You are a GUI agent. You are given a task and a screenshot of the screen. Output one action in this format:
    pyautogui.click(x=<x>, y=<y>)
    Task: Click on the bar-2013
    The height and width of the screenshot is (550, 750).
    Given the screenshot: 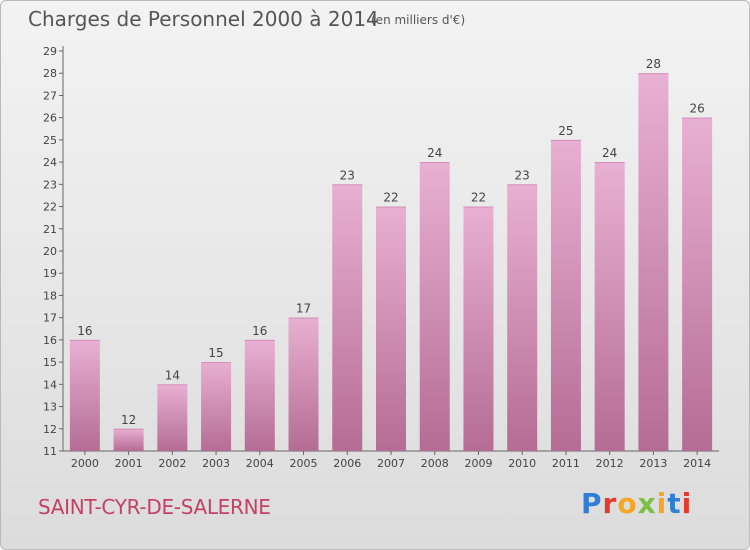 What is the action you would take?
    pyautogui.click(x=653, y=262)
    